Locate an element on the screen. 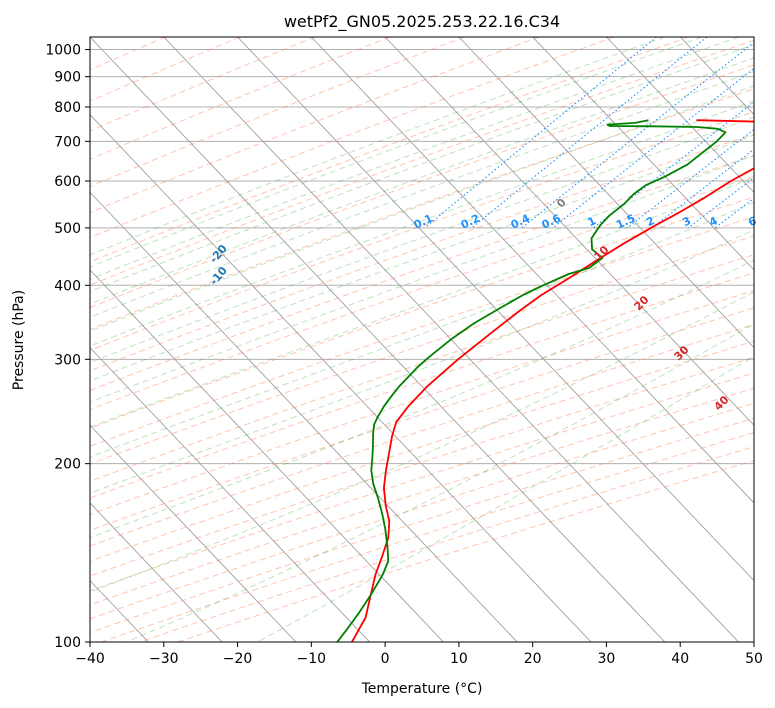 This screenshot has width=775, height=708. y-tick-label: 100 is located at coordinates (67, 643).